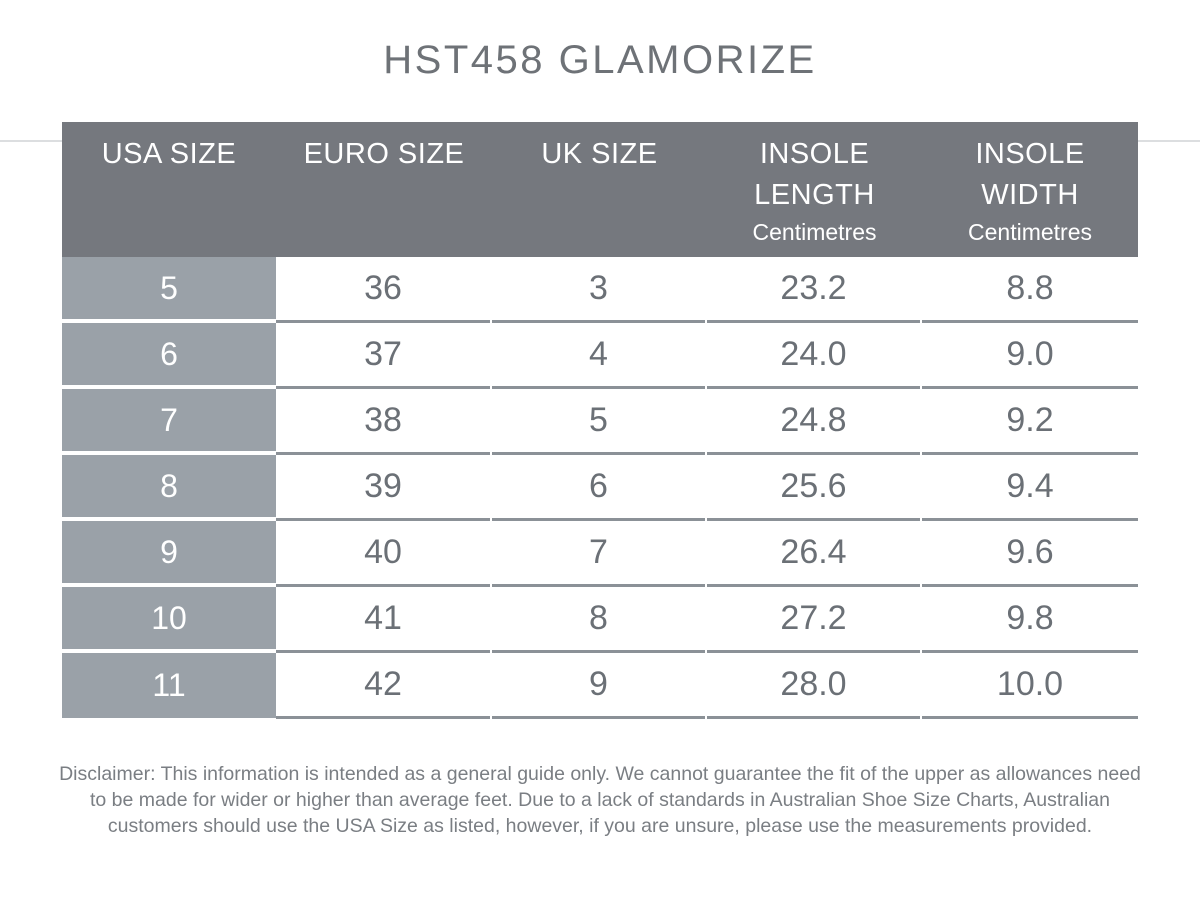 This screenshot has height=902, width=1200. I want to click on table-row: 10 41 8 27.2 9.8, so click(600, 620).